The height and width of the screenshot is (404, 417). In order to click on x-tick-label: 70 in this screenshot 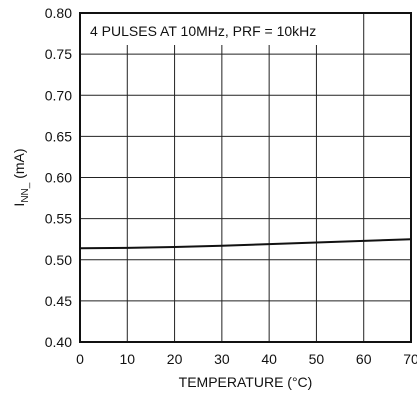, I will do `click(410, 359)`.